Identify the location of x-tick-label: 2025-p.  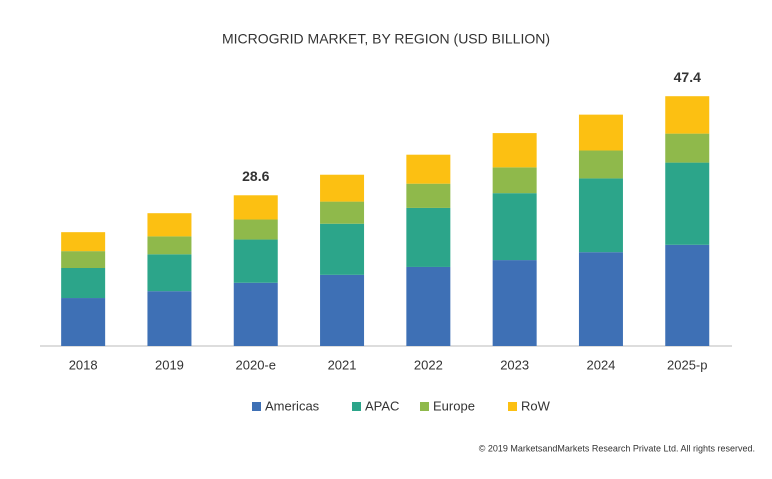
(687, 364).